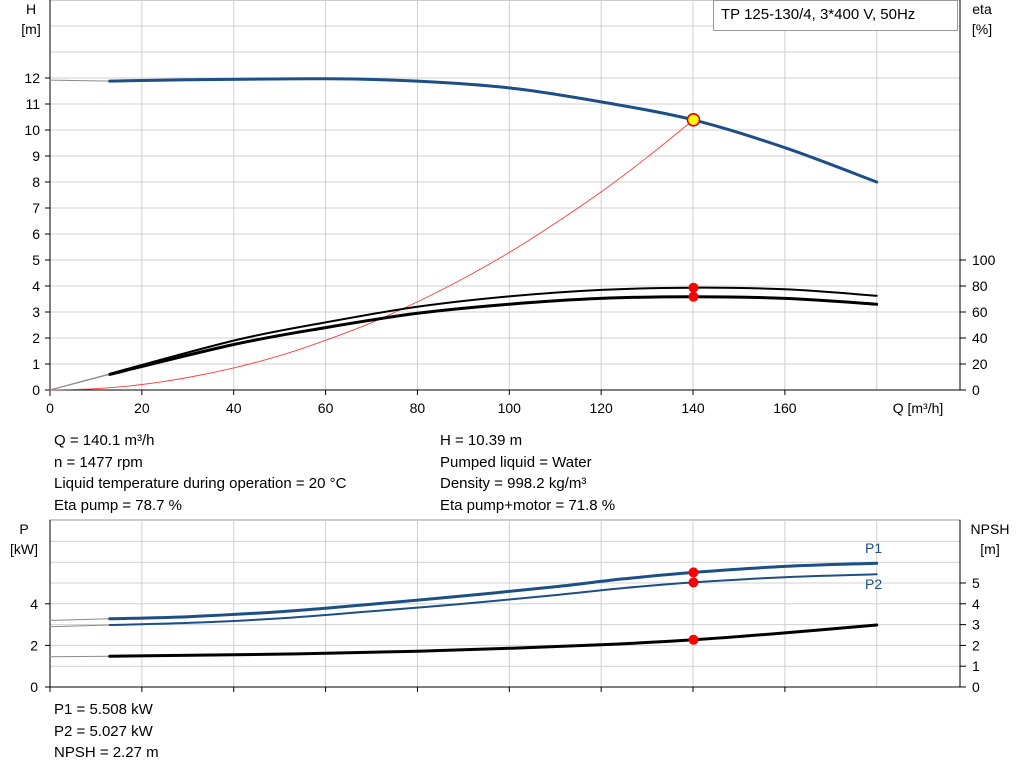 The width and height of the screenshot is (1024, 781). Describe the element at coordinates (976, 666) in the screenshot. I see `npsh-tick-label: 1` at that location.